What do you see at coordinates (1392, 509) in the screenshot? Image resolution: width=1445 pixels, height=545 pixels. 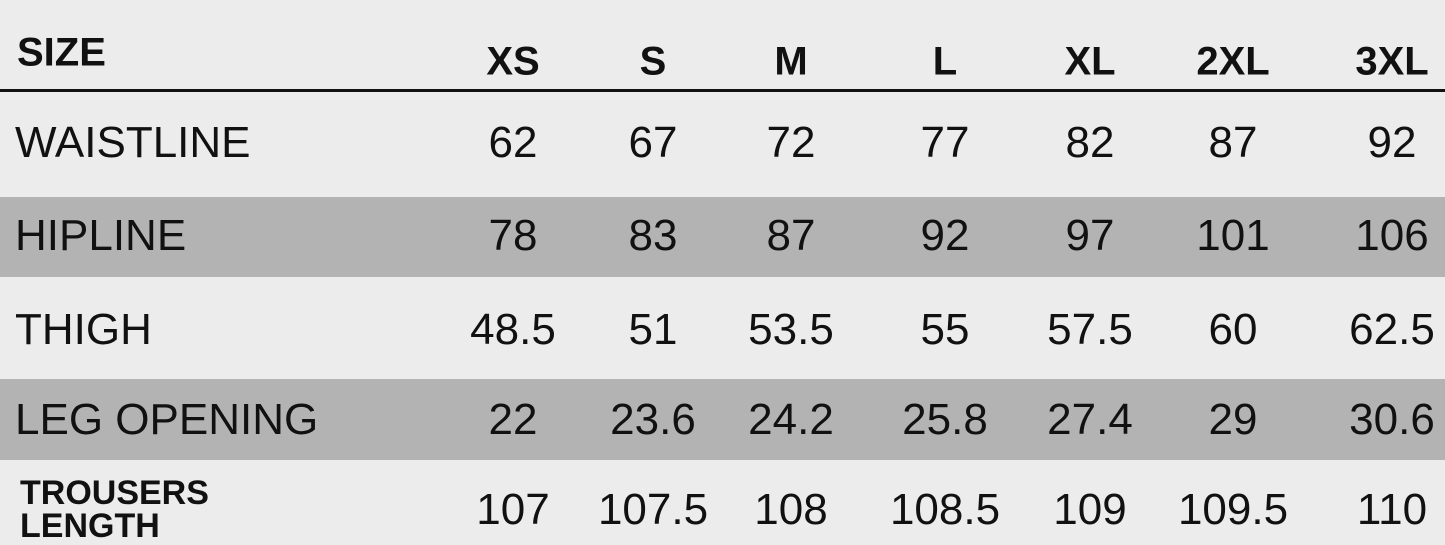 I see `measurement: 110` at bounding box center [1392, 509].